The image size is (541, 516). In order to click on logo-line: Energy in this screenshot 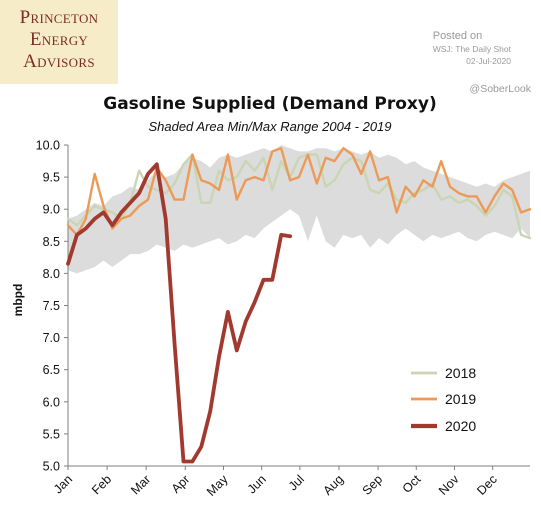, I will do `click(59, 39)`.